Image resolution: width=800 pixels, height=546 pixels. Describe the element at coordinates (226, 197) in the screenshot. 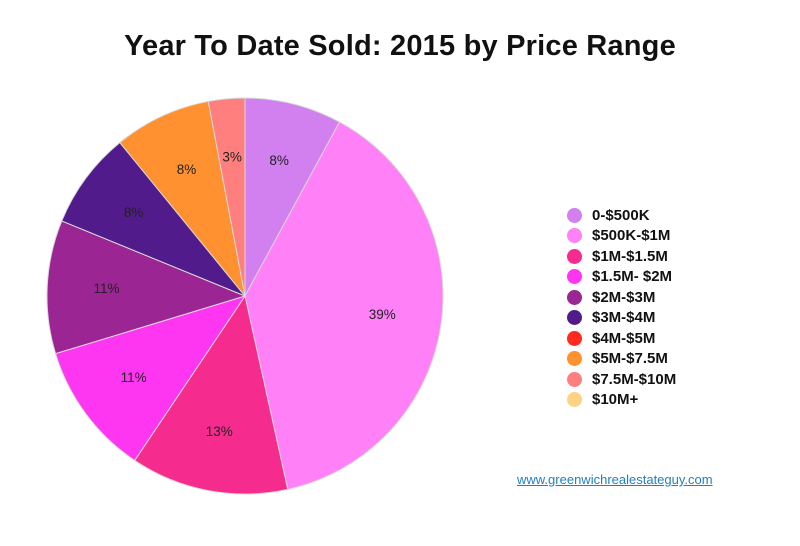

I see `pie-slice-7-5m-10m` at that location.